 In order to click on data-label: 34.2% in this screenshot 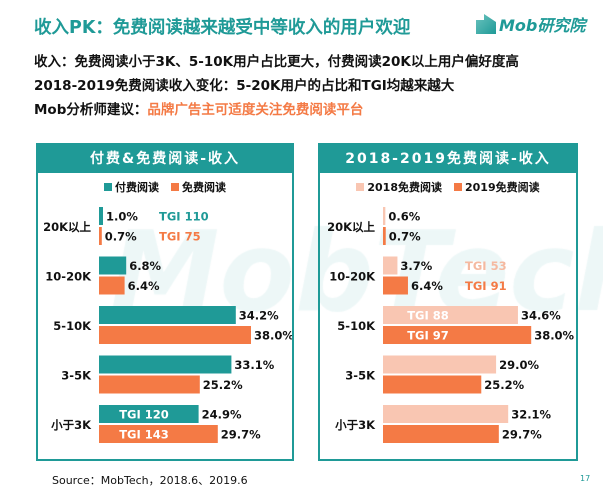, I will do `click(259, 316)`.